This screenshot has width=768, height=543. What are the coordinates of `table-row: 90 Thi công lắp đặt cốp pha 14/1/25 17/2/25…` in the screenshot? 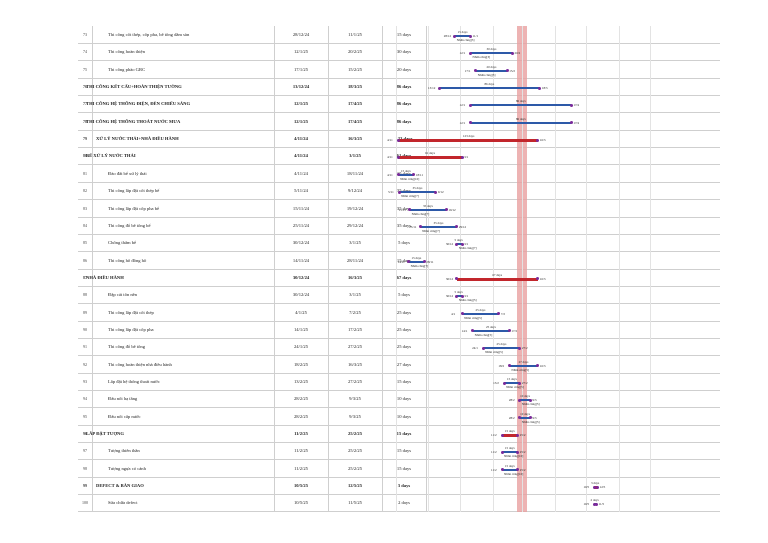 It's located at (399, 330).